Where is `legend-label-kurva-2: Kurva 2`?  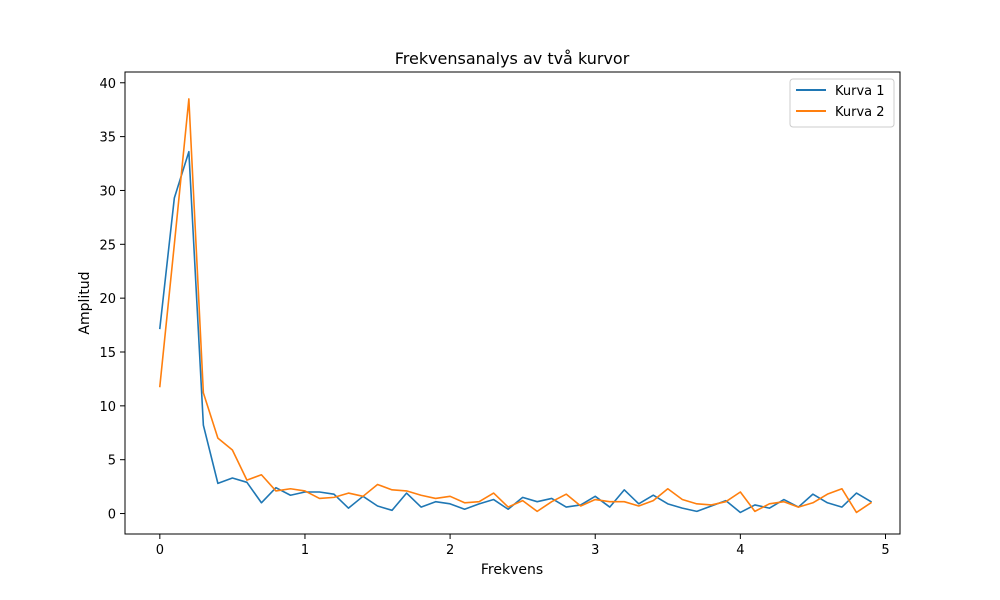 legend-label-kurva-2: Kurva 2 is located at coordinates (860, 112).